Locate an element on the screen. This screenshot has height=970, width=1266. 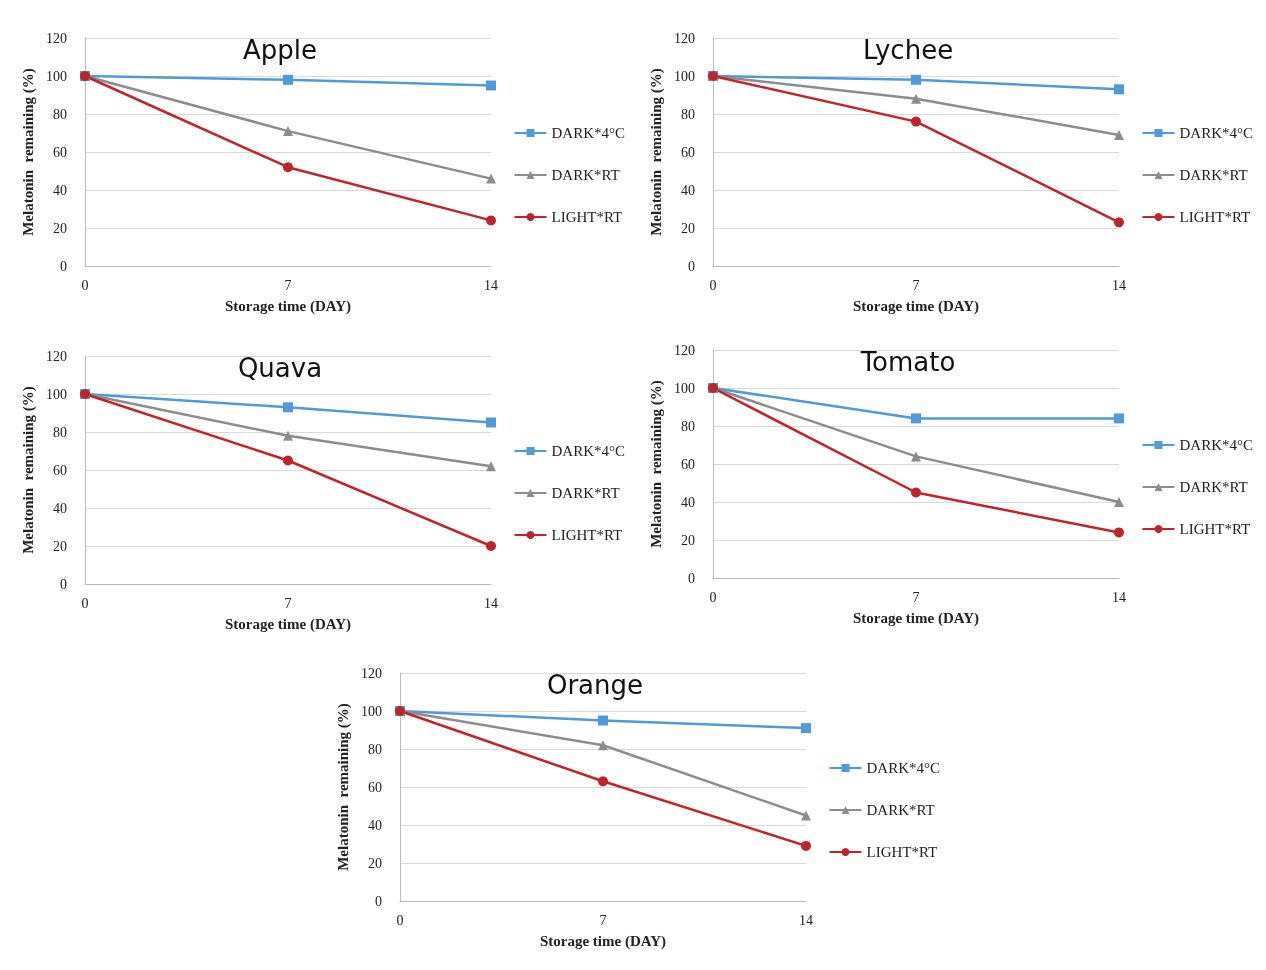
chart-title: Tomato is located at coordinates (907, 362).